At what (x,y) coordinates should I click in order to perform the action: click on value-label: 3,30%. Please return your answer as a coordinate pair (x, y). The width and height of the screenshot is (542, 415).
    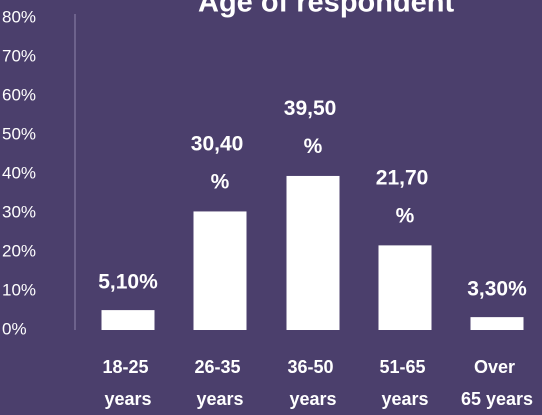
    Looking at the image, I should click on (497, 289).